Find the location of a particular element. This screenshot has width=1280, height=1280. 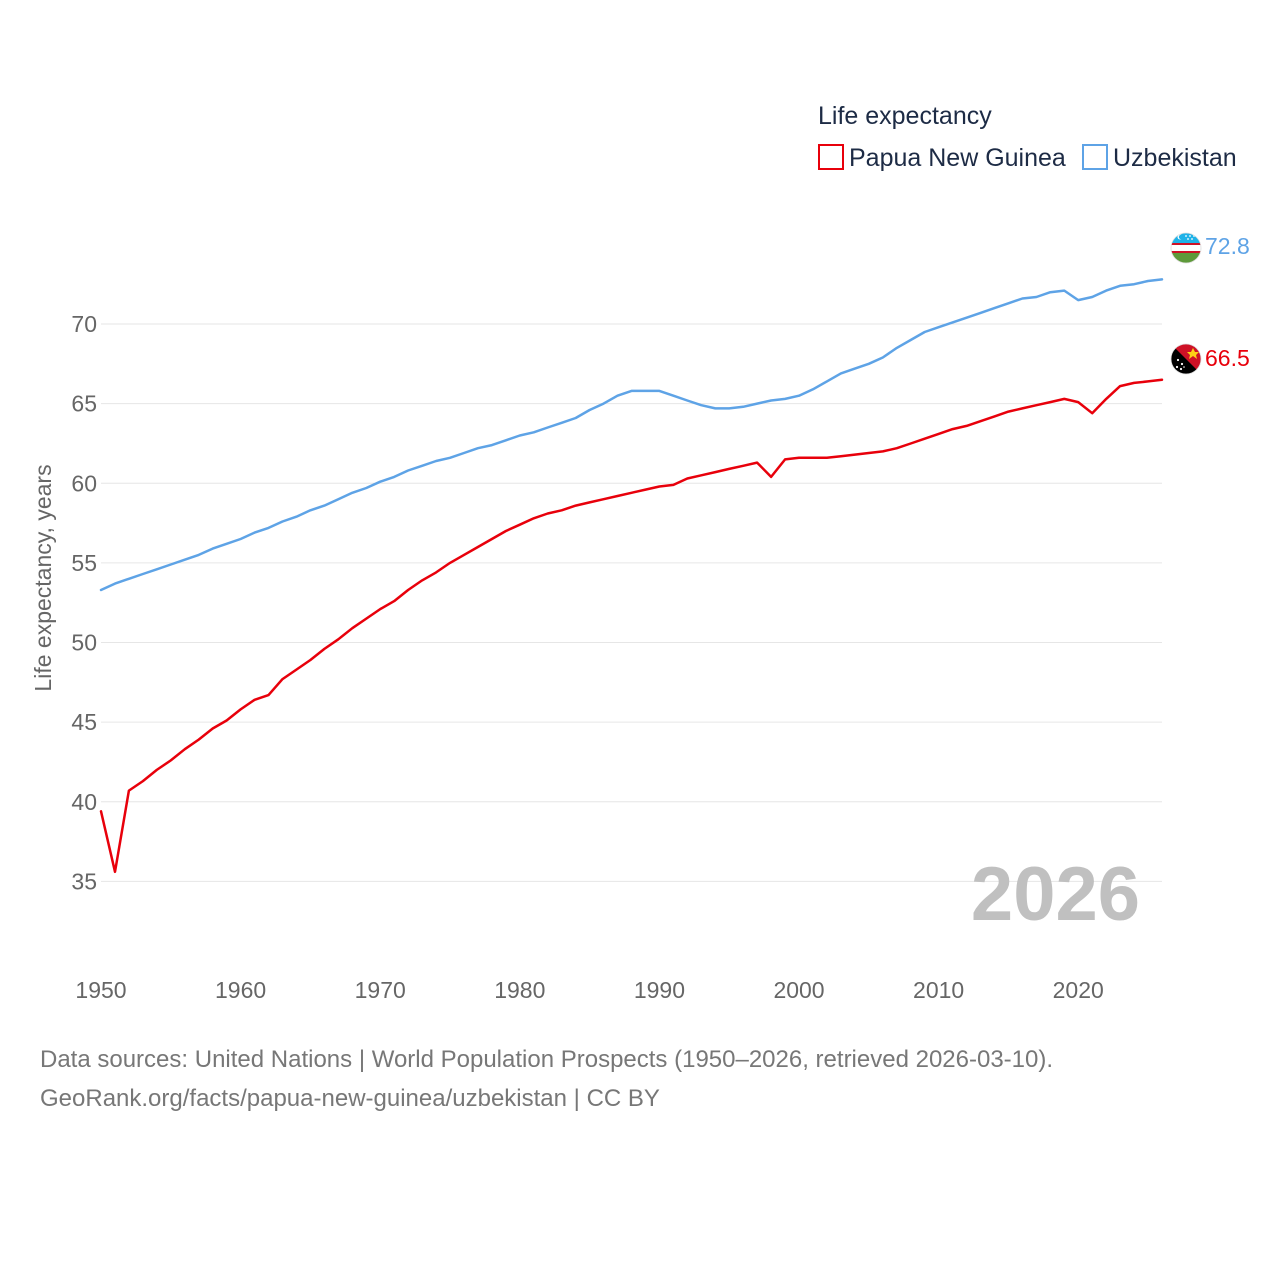

y-tick-label-50: 50 is located at coordinates (84, 643).